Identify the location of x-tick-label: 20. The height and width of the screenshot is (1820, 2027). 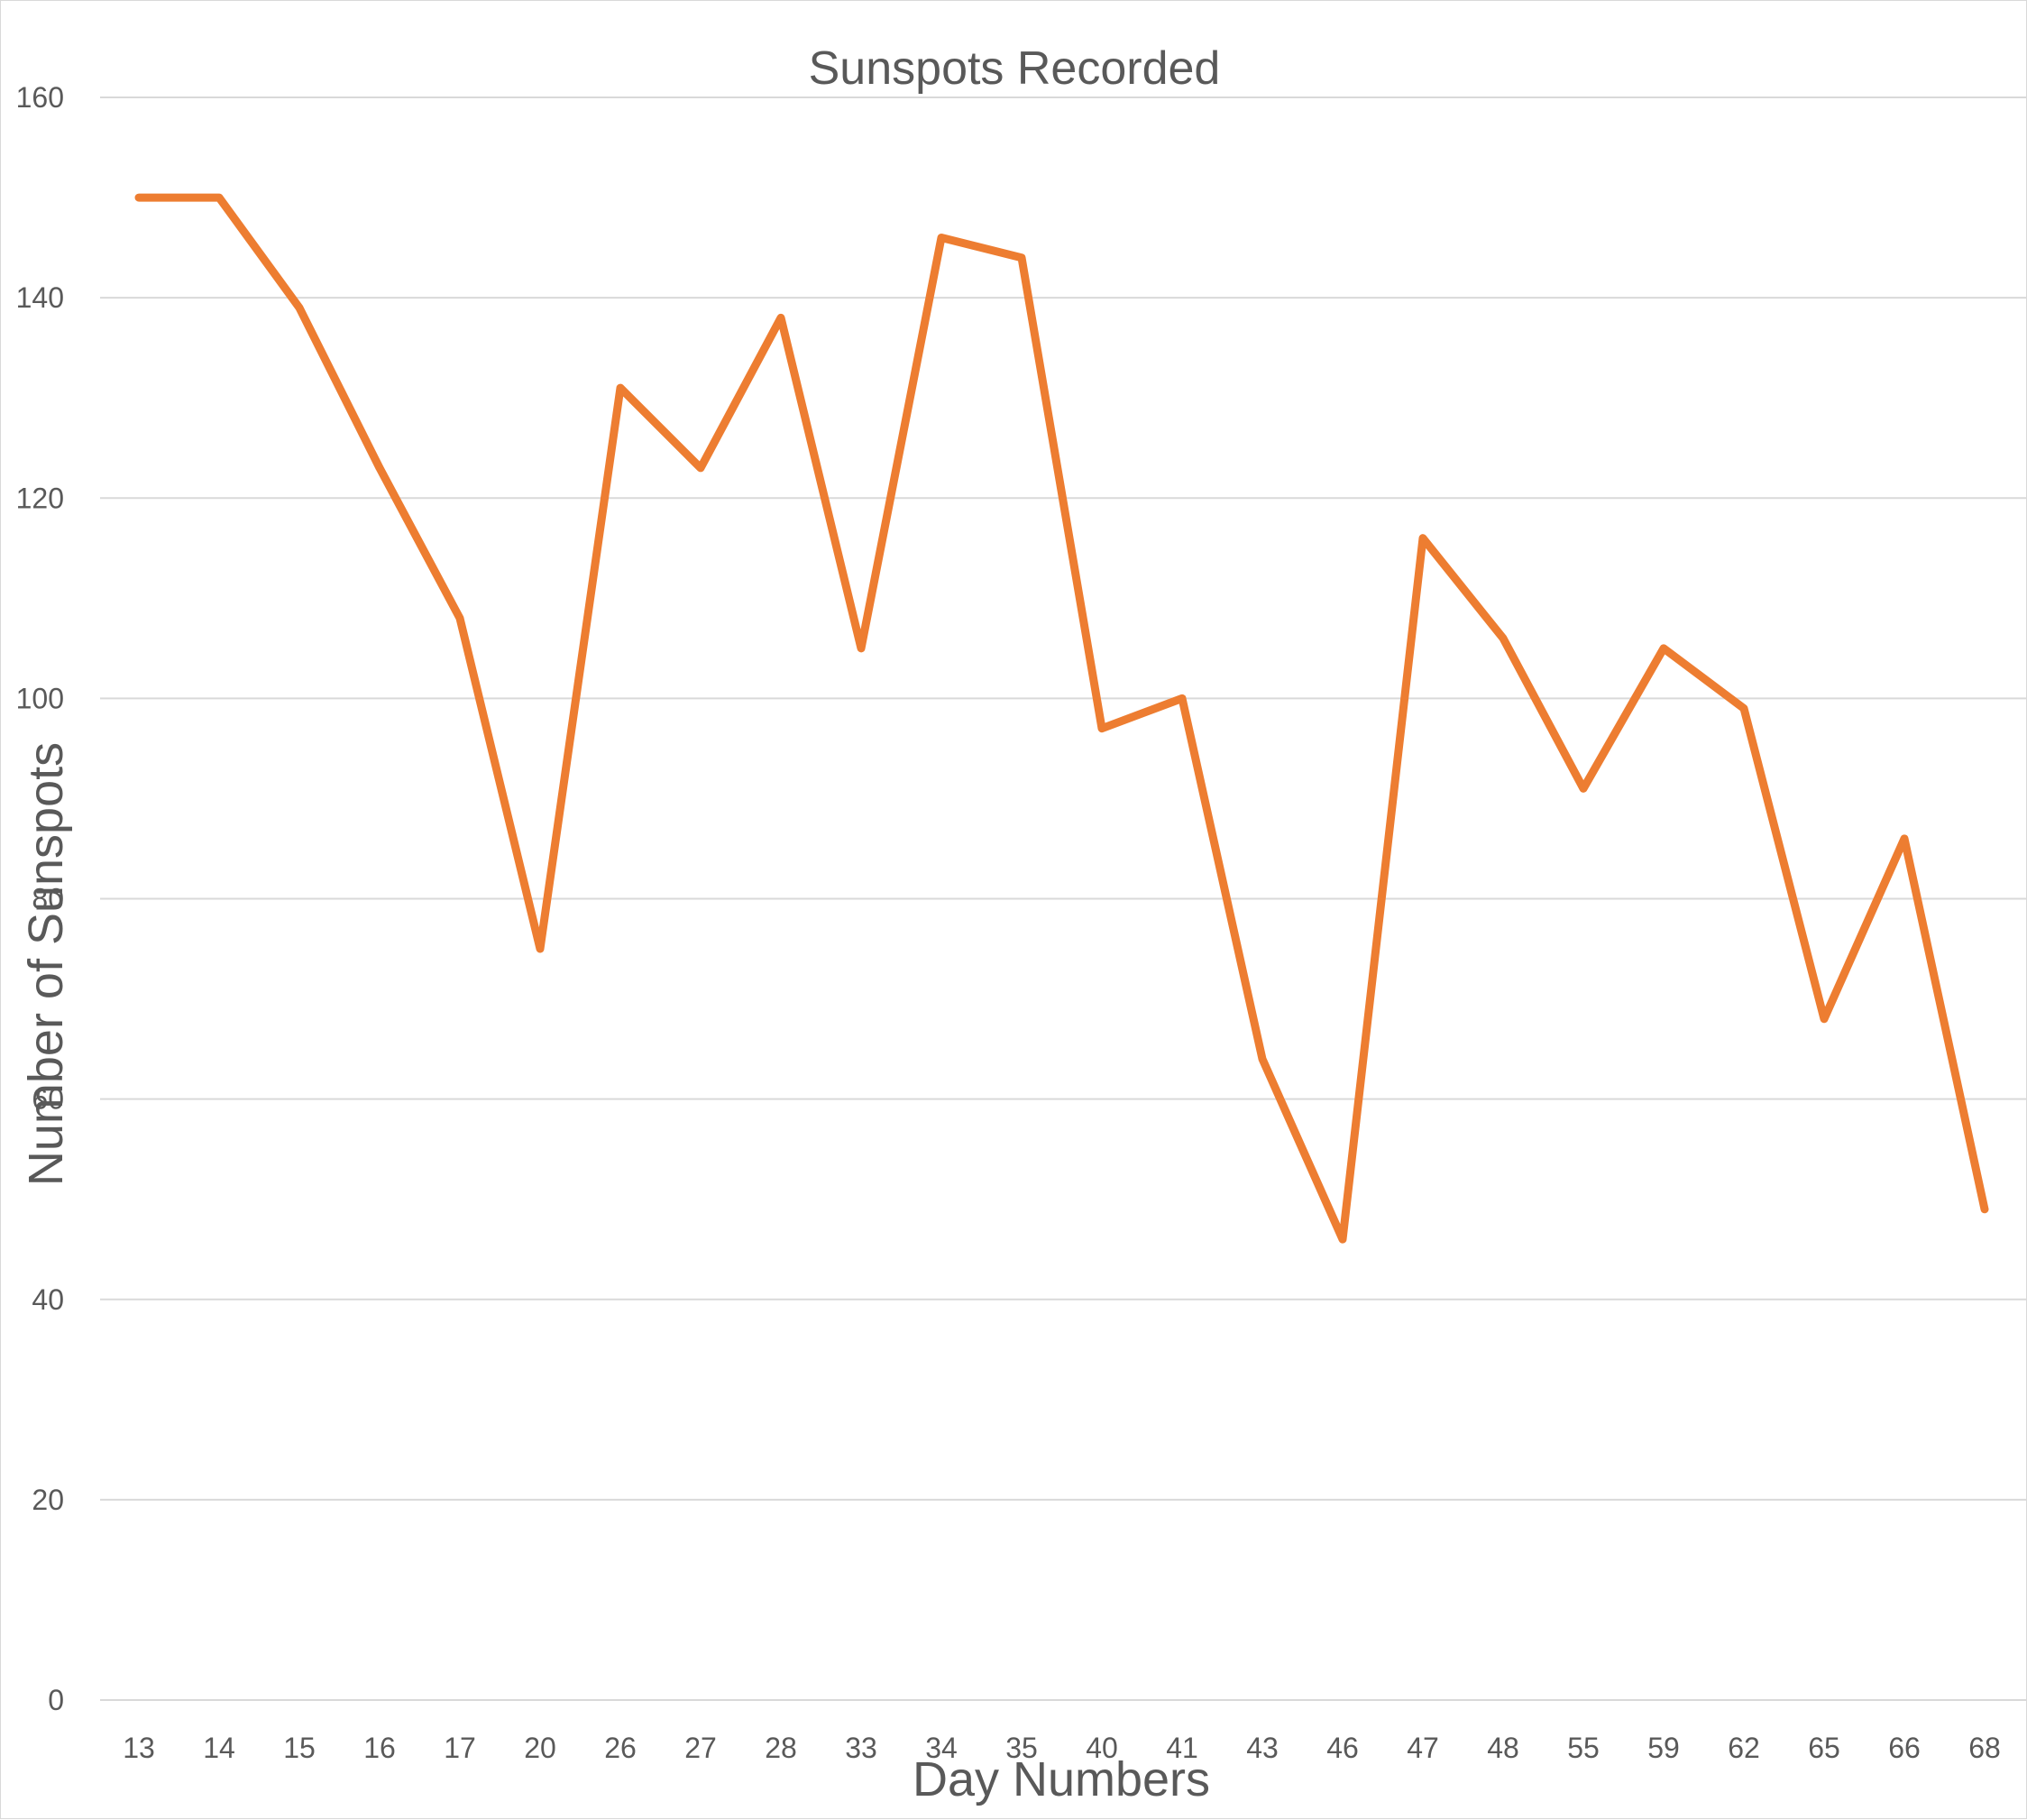
(540, 1748).